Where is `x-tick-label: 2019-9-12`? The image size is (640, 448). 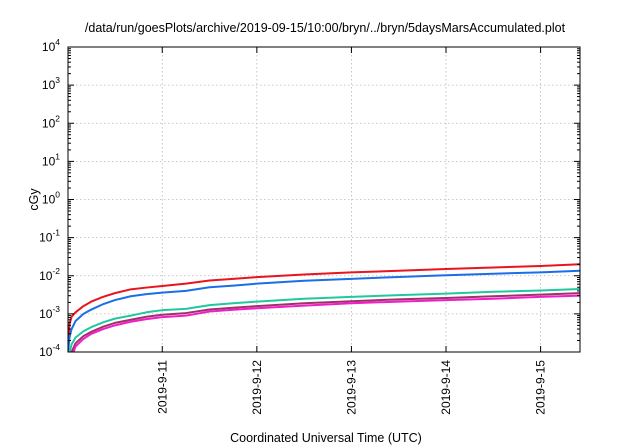
x-tick-label: 2019-9-12 is located at coordinates (257, 387).